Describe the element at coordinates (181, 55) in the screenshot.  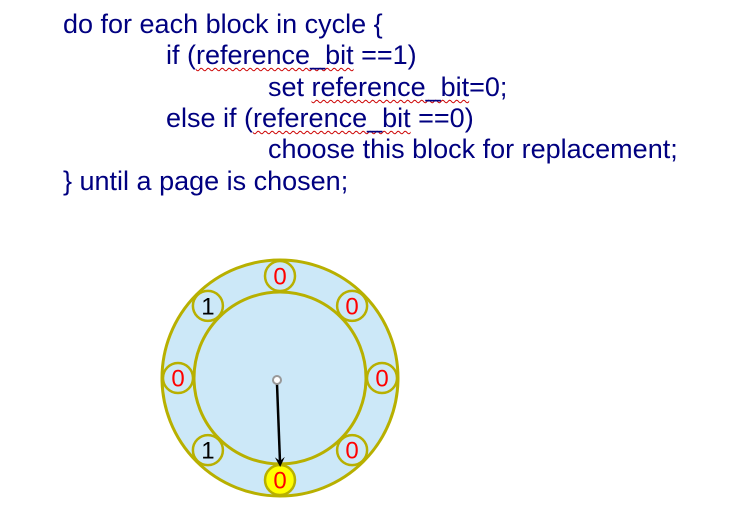
I see `code-token: if (` at that location.